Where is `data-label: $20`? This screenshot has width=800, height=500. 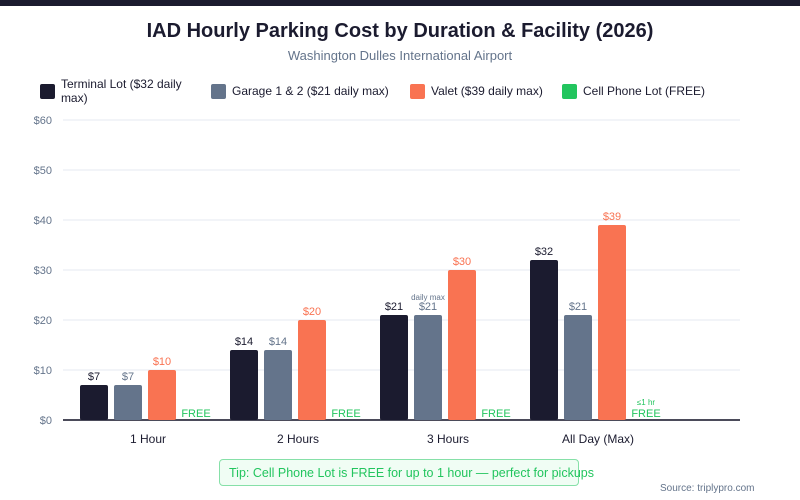
data-label: $20 is located at coordinates (312, 312).